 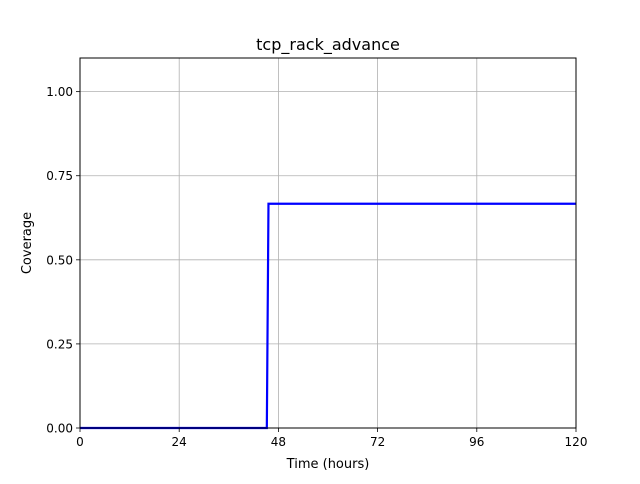 What do you see at coordinates (80, 442) in the screenshot?
I see `x-tick-label: 0` at bounding box center [80, 442].